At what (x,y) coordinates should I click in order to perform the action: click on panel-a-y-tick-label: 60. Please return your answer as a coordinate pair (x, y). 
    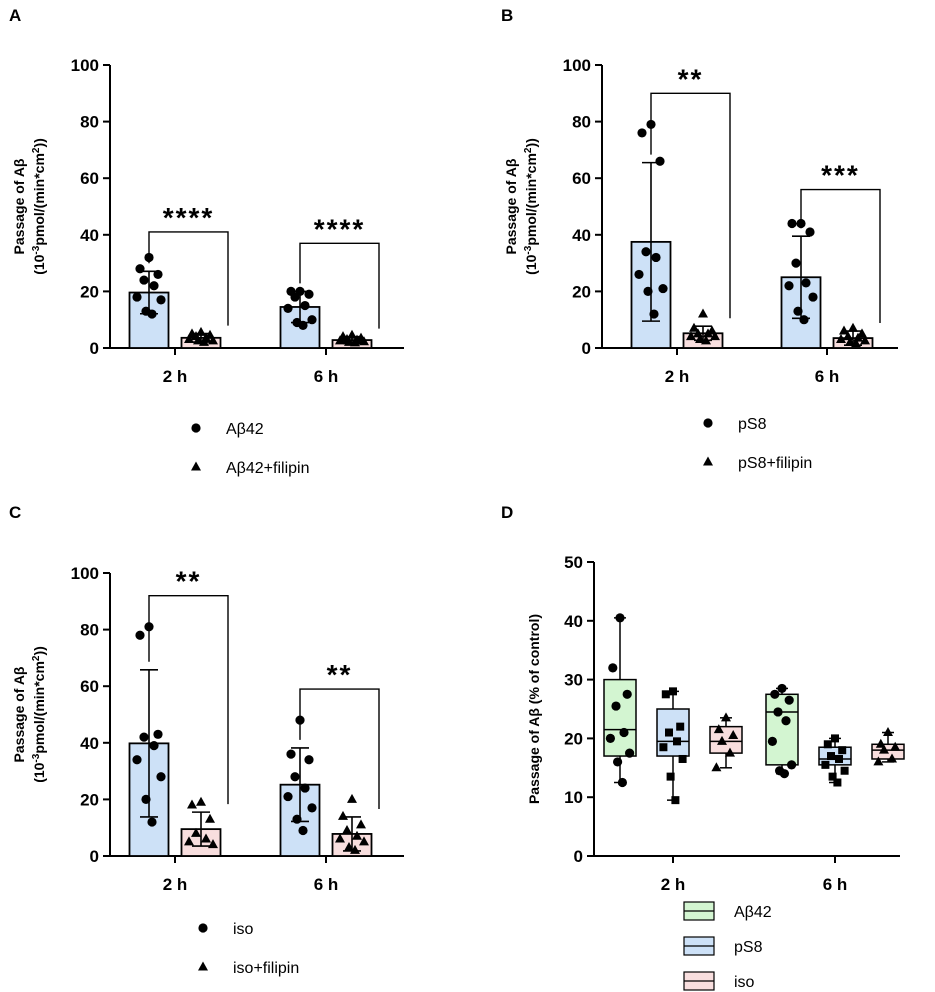
    Looking at the image, I should click on (89, 178).